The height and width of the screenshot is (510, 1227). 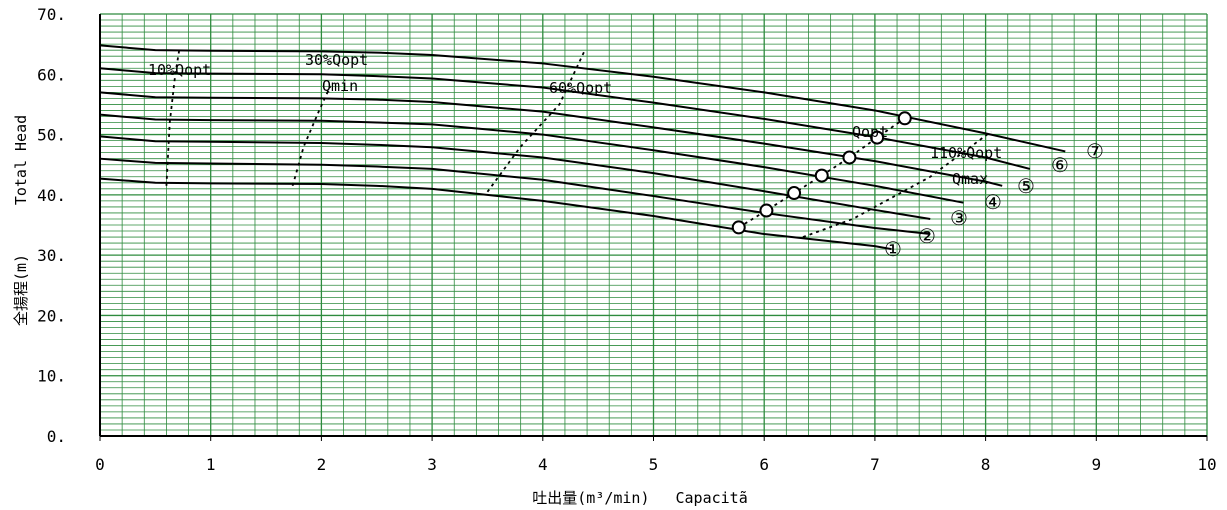 What do you see at coordinates (1096, 464) in the screenshot?
I see `x-tick-label: 9` at bounding box center [1096, 464].